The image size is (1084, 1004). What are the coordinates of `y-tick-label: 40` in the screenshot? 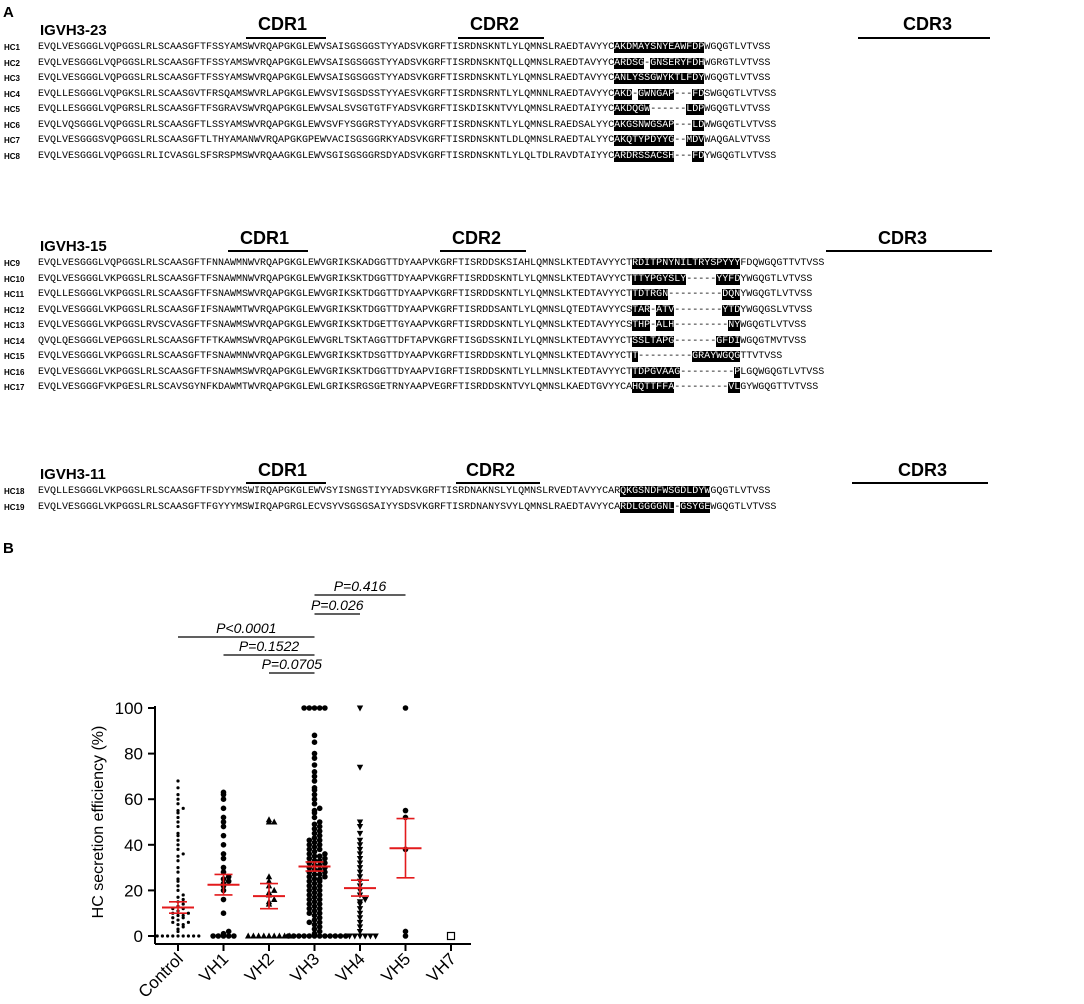 It's located at (133, 845).